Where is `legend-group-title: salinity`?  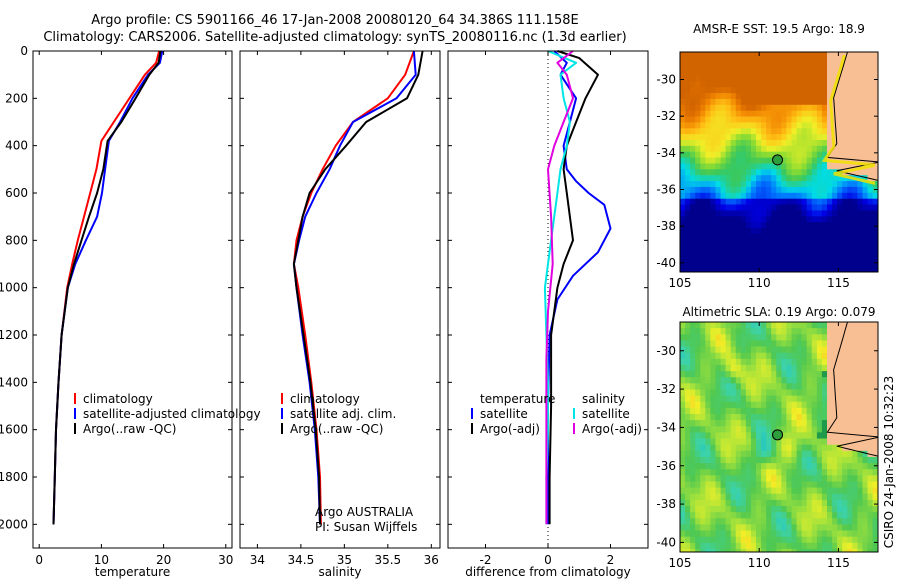
legend-group-title: salinity is located at coordinates (603, 399).